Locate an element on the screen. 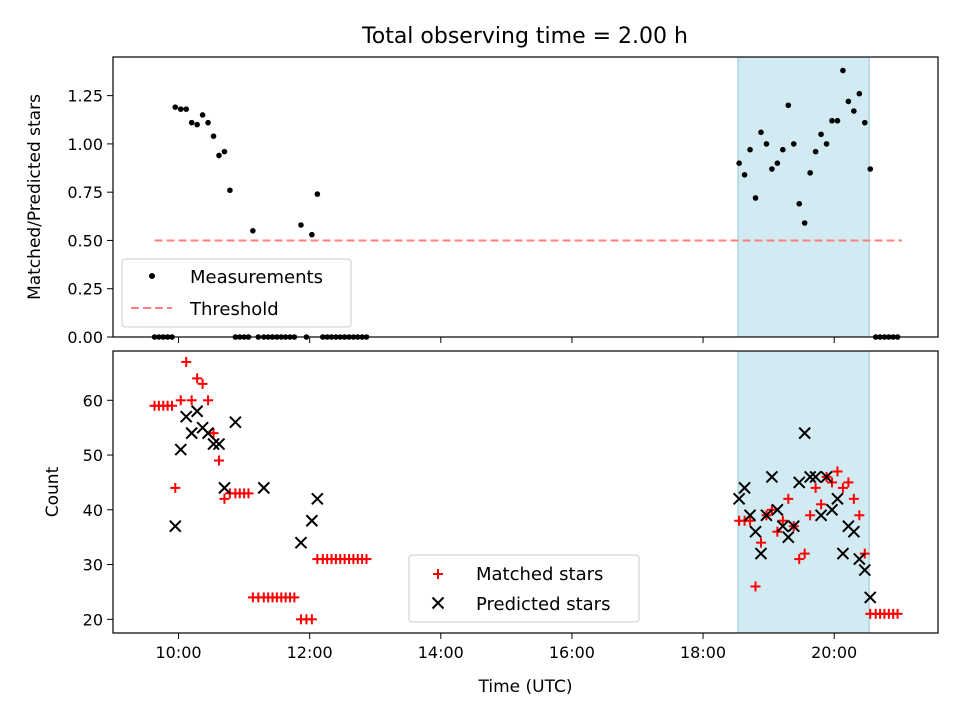 This screenshot has height=720, width=960. top-legend-box is located at coordinates (236, 293).